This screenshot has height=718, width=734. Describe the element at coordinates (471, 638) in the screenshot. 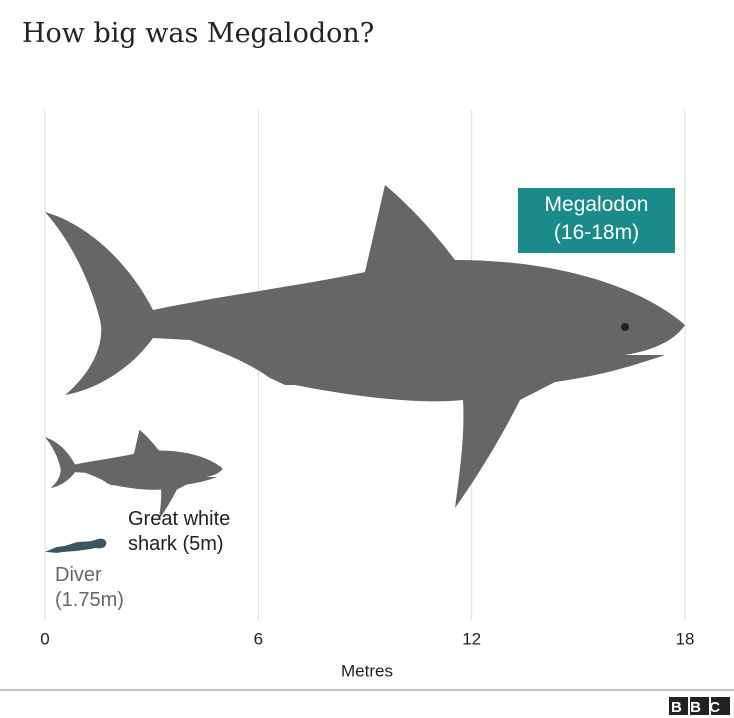

I see `x-tick-label: 12` at that location.